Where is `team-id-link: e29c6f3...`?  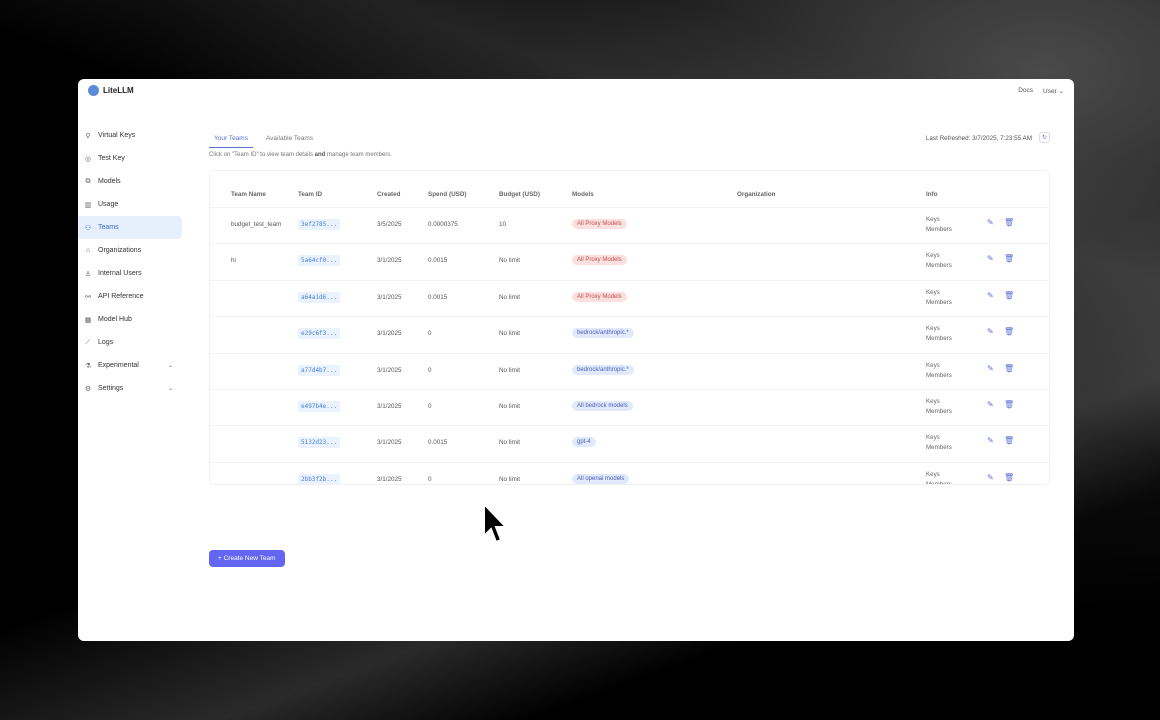 team-id-link: e29c6f3... is located at coordinates (319, 334).